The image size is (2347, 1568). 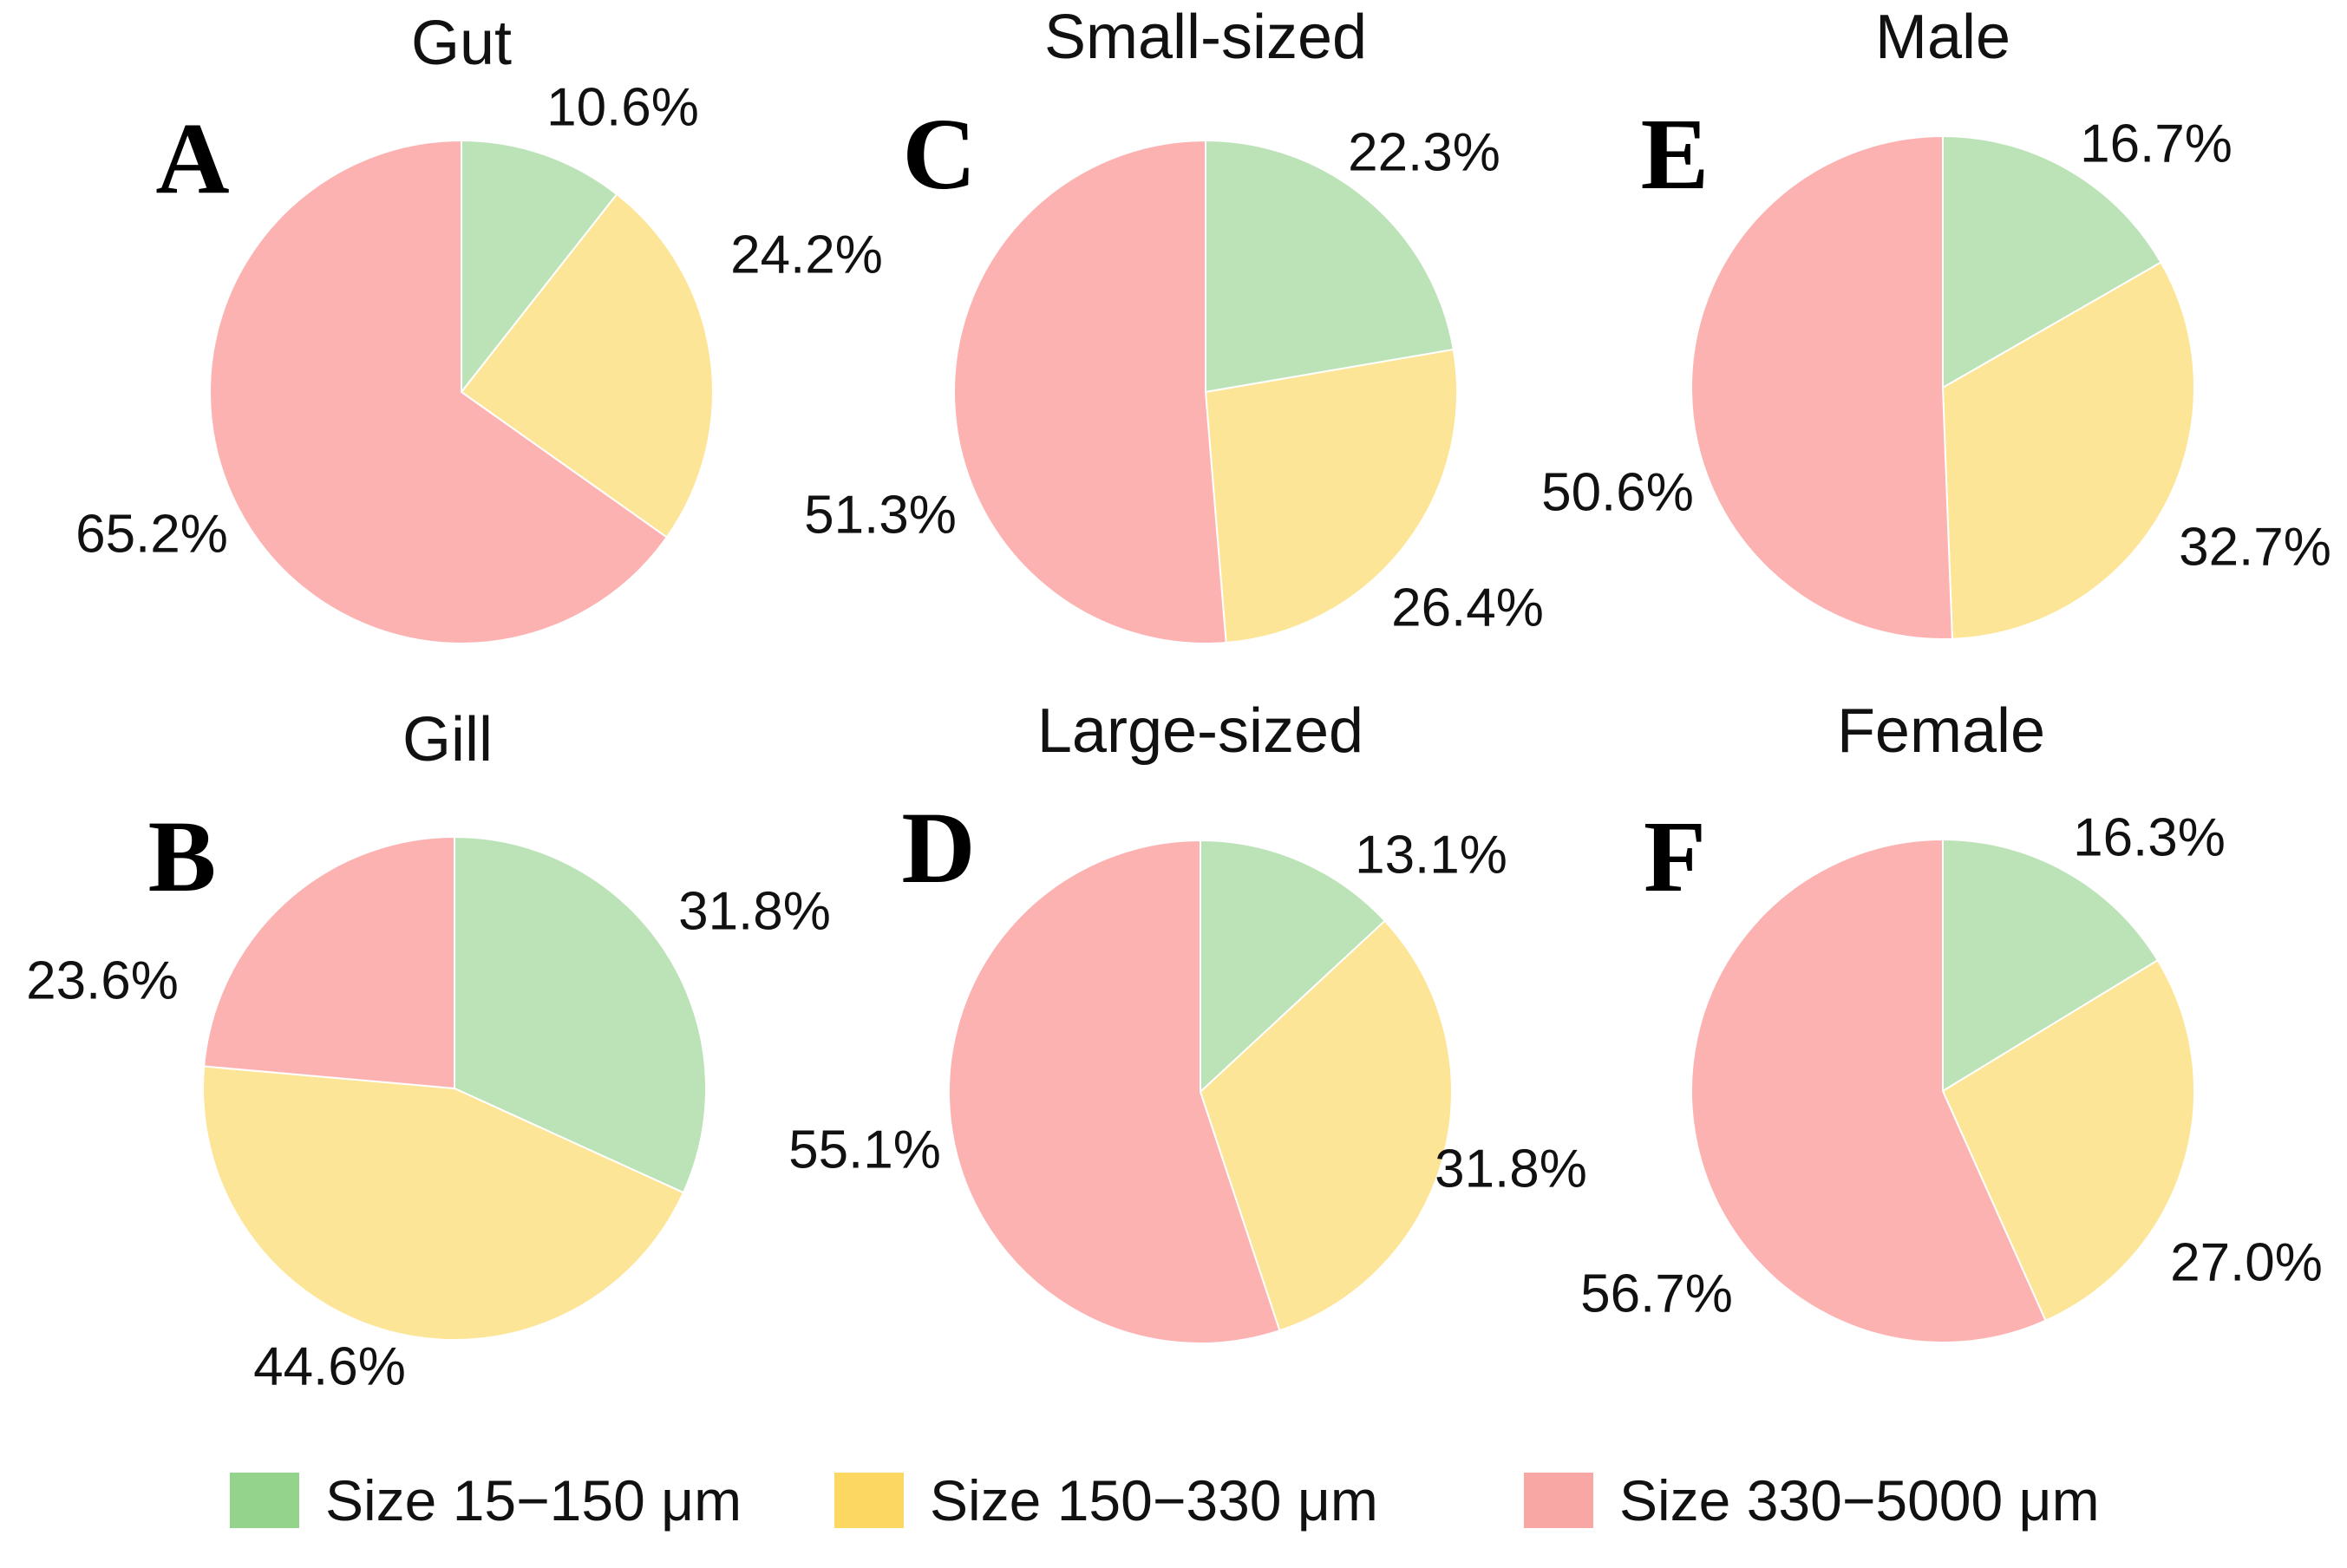 I want to click on pie-value-label-d-0: 13.1%, so click(x=1431, y=855).